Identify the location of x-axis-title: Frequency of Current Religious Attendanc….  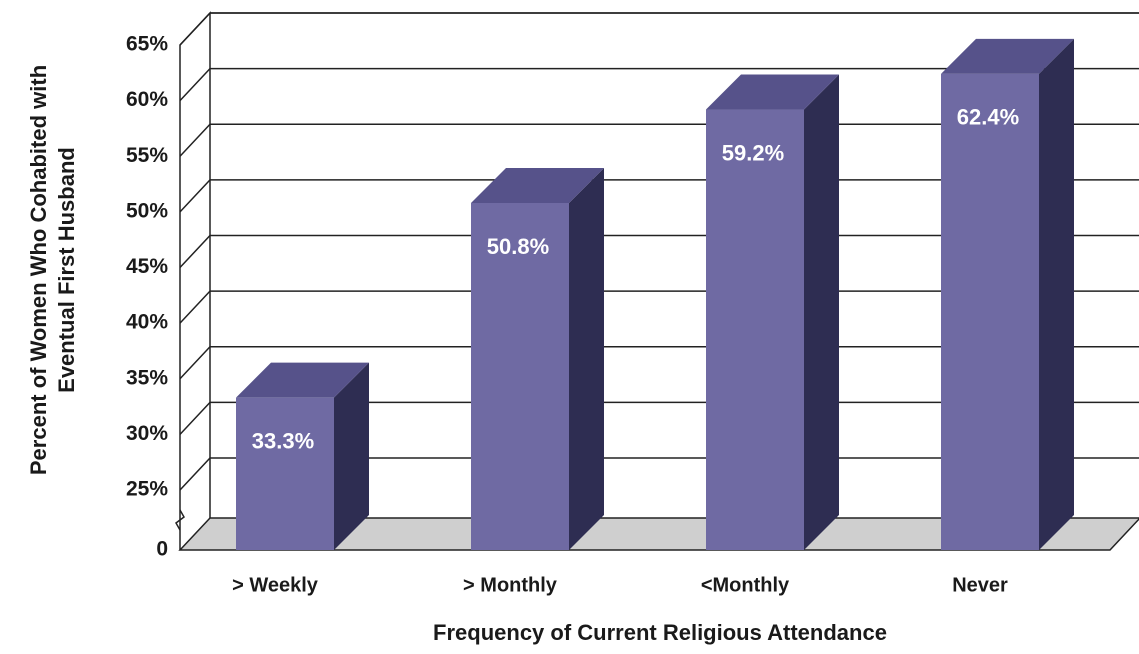
(660, 632).